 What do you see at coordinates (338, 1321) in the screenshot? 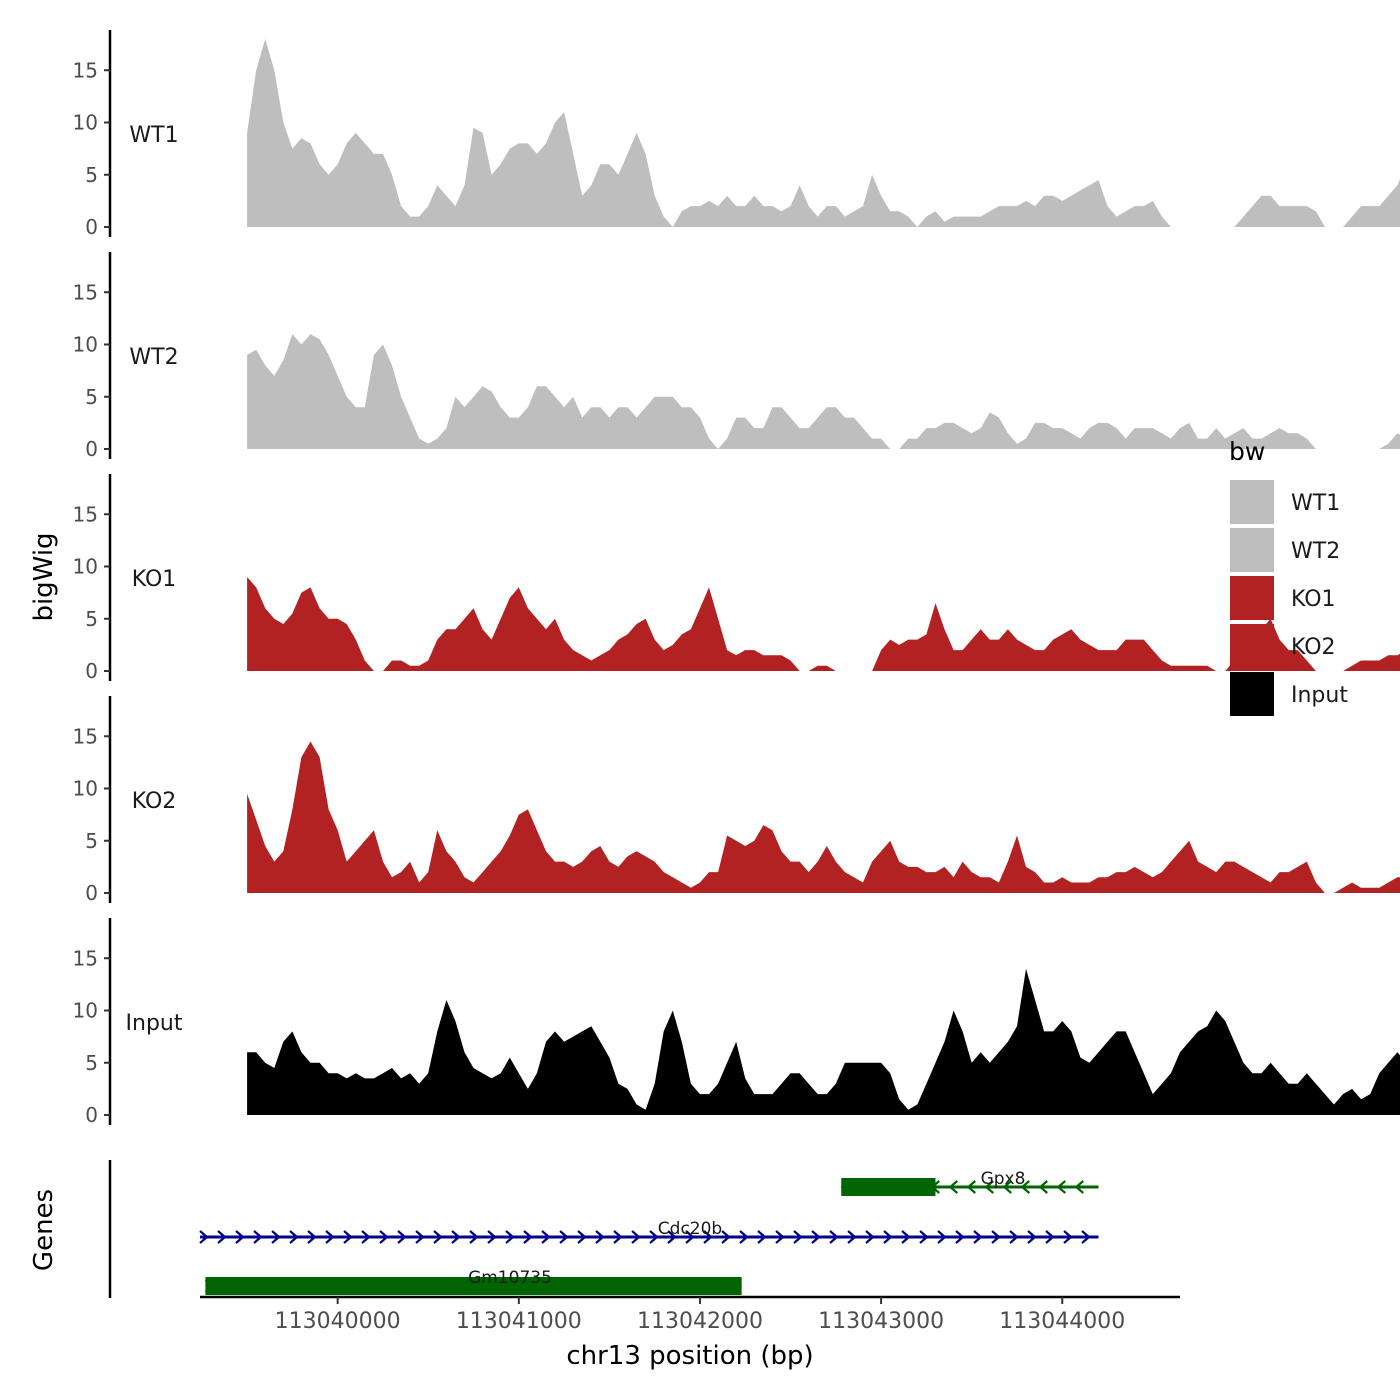
I see `x-tick-label: 113040000` at bounding box center [338, 1321].